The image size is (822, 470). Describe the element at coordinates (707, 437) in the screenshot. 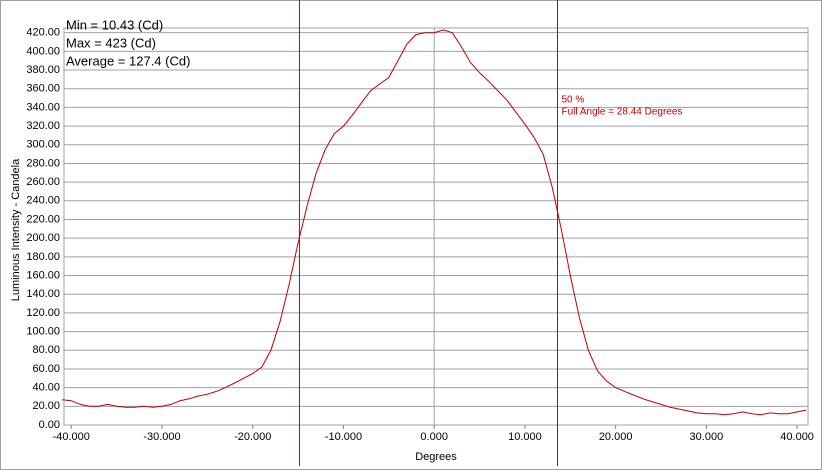

I see `x-tick-label: 30.000` at that location.